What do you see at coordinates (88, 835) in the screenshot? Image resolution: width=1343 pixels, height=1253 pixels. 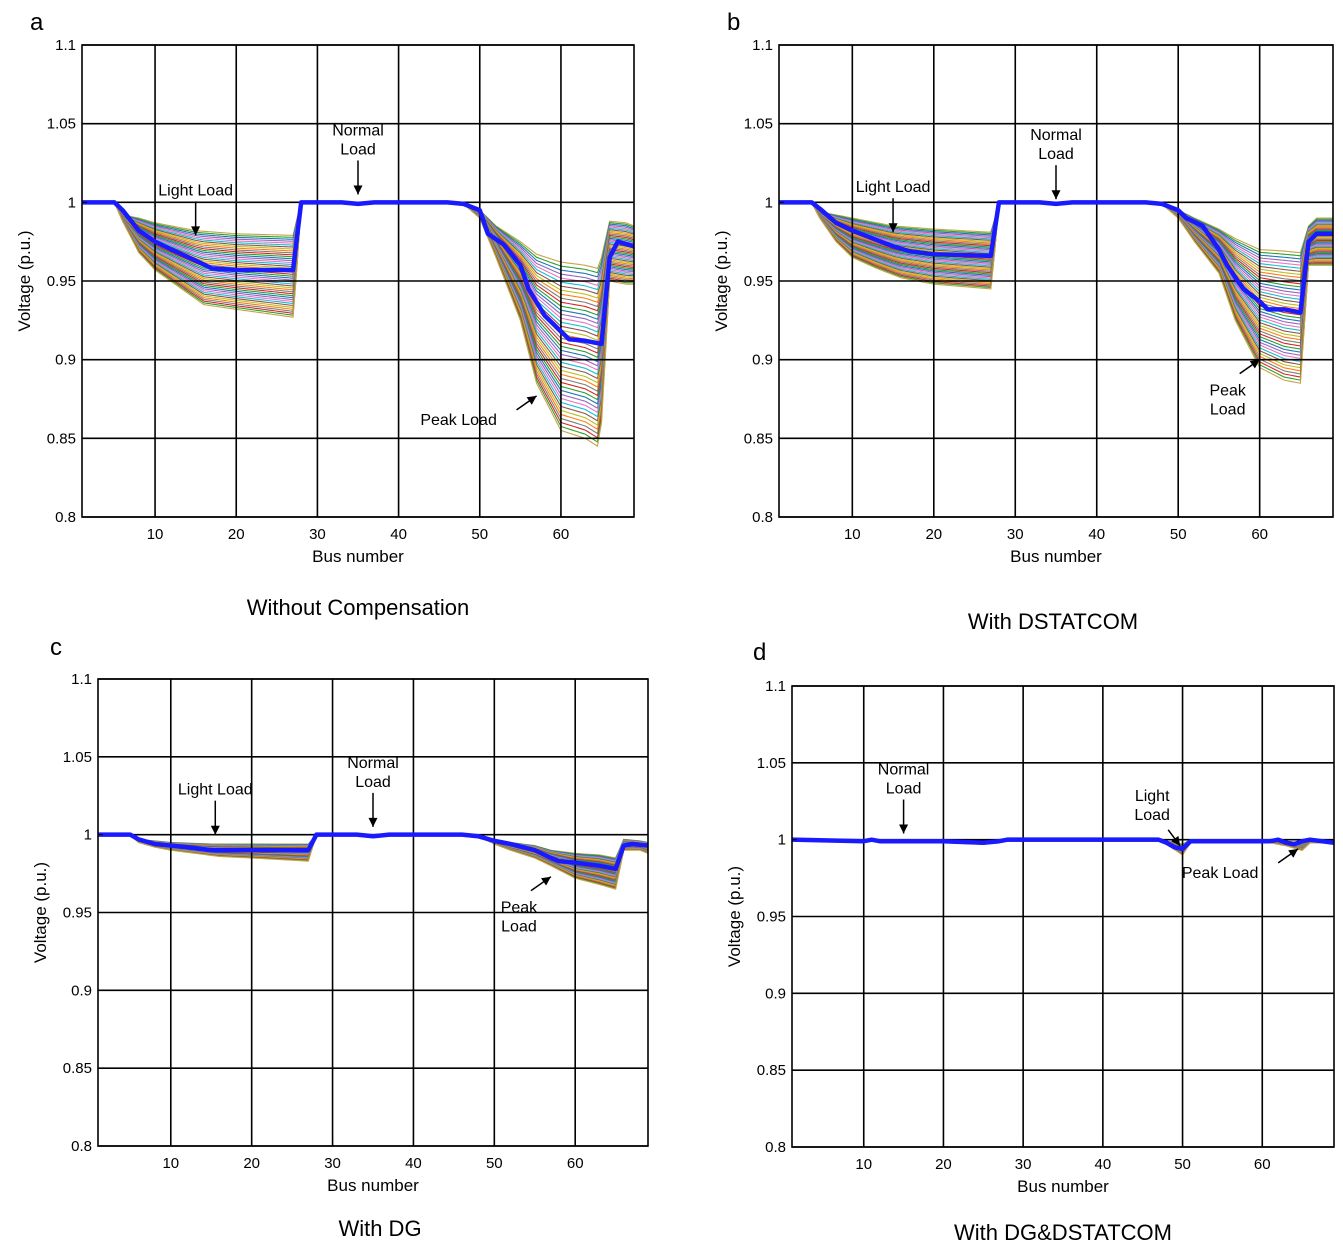 I see `panel-c-ytick-label: 1` at bounding box center [88, 835].